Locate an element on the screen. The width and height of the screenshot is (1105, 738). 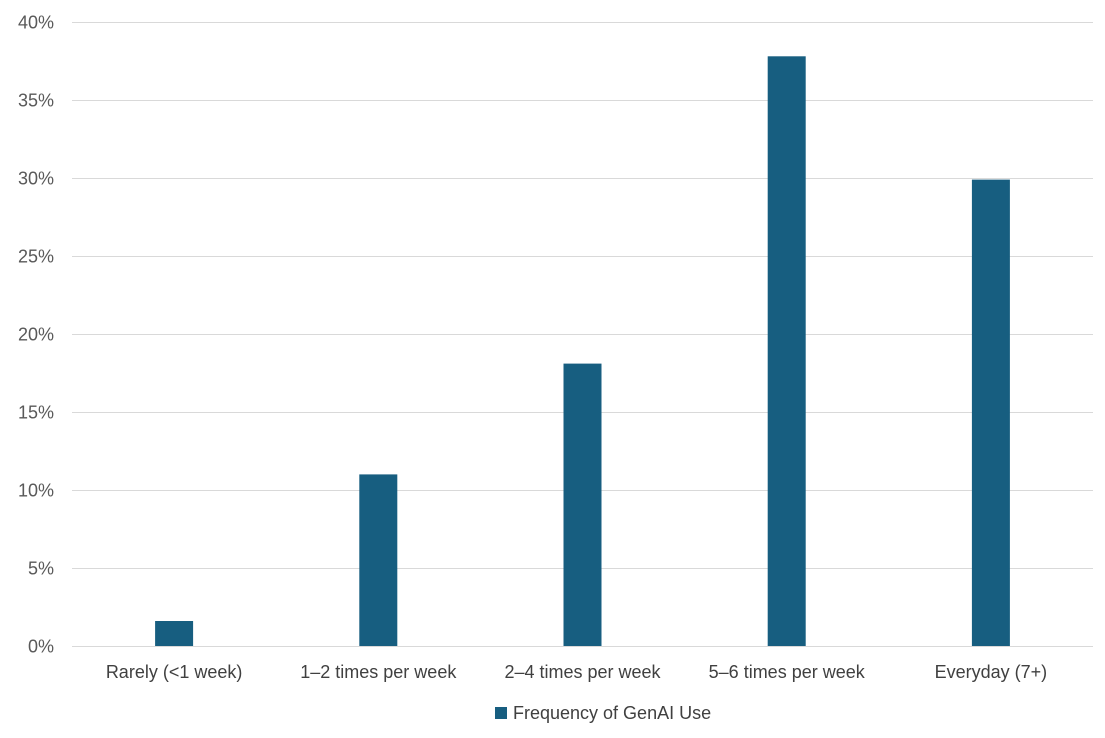
y-tick-label: 5% is located at coordinates (41, 569).